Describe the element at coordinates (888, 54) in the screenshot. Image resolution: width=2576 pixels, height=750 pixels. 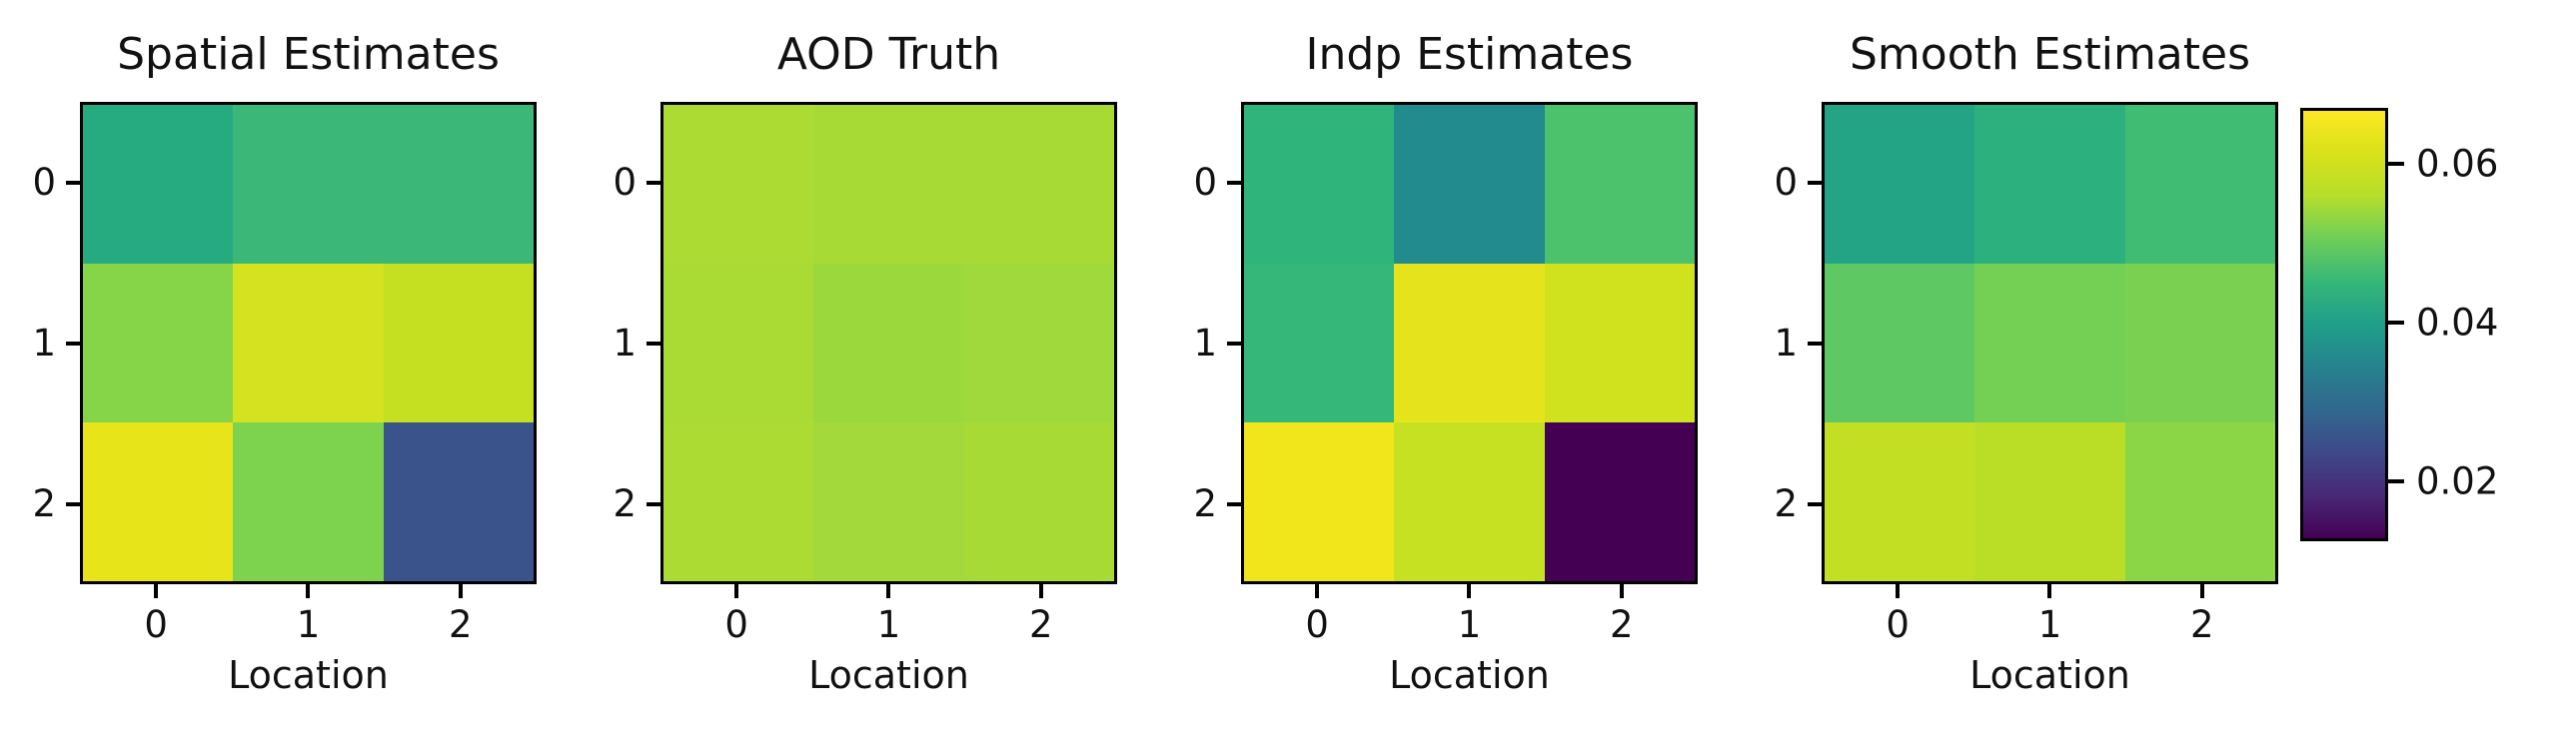
I see `panel-title: AOD Truth` at that location.